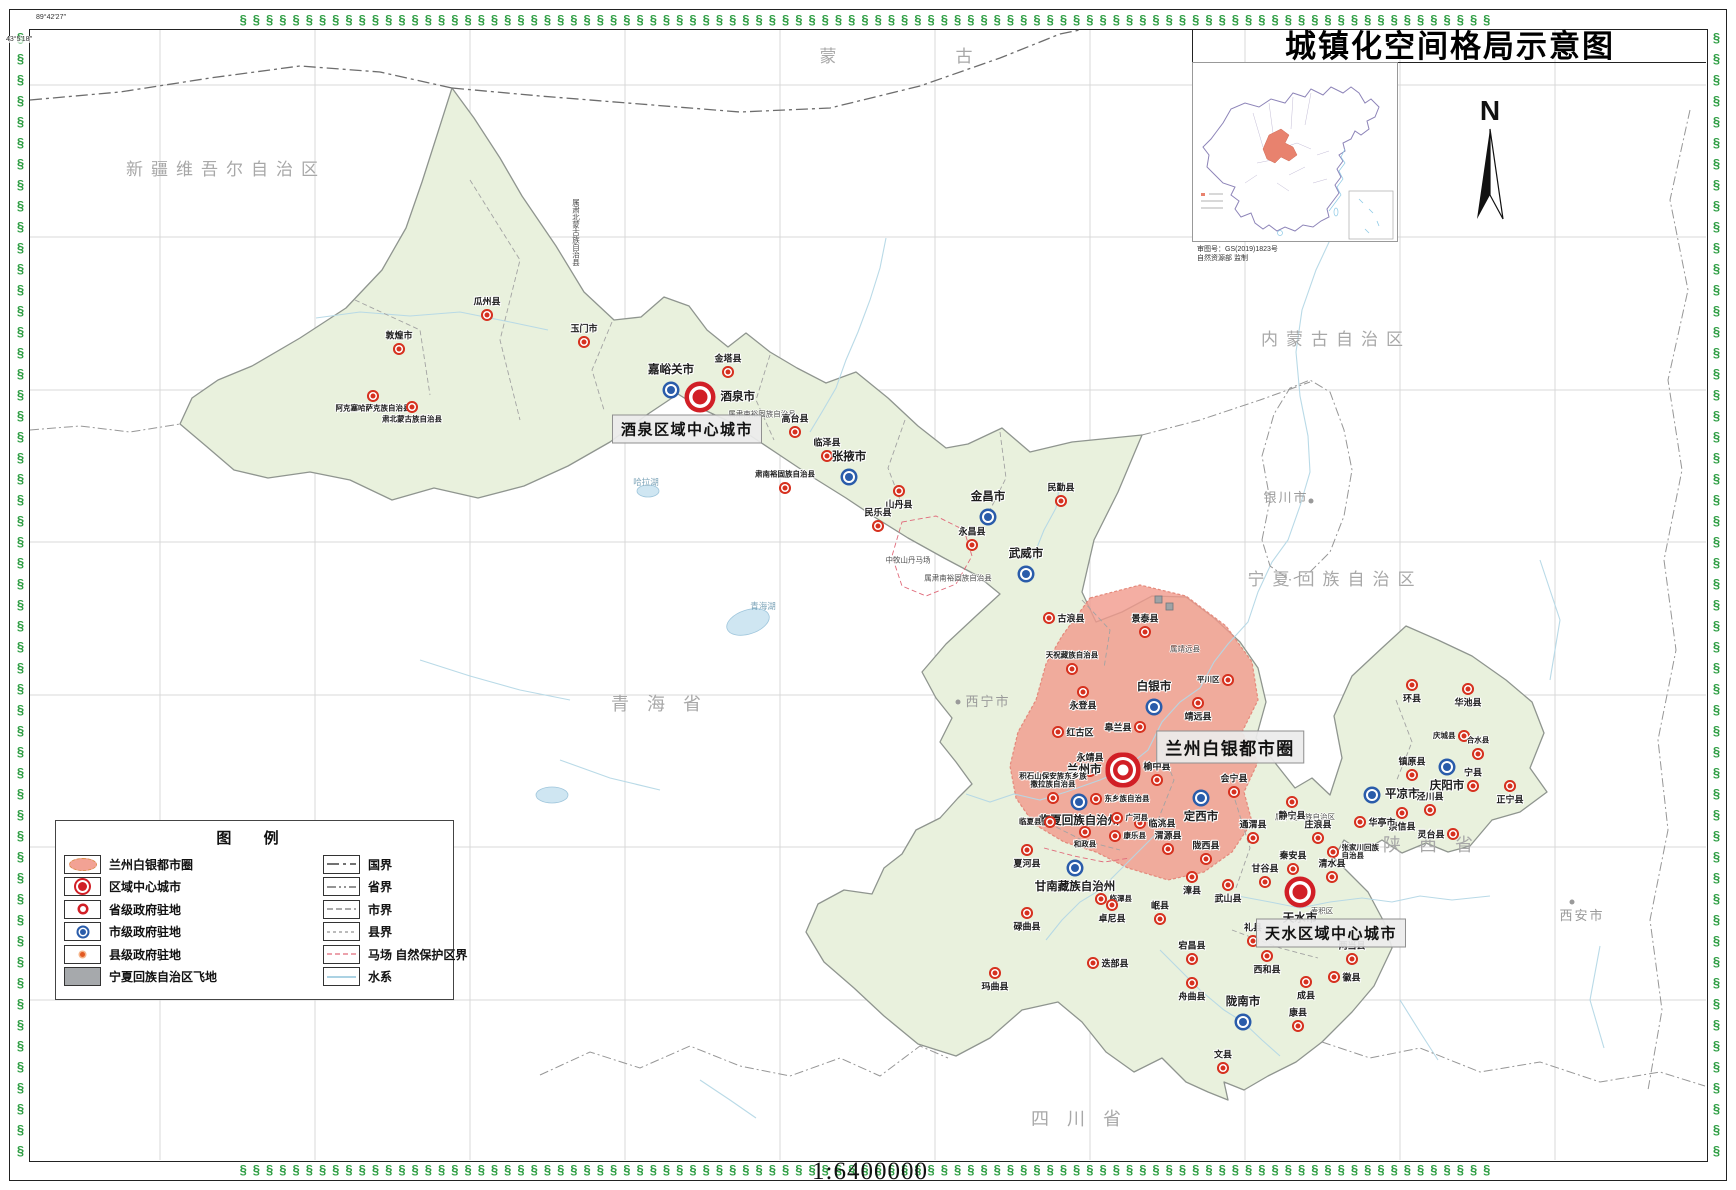 This screenshot has width=1736, height=1190. Describe the element at coordinates (1084, 769) in the screenshot. I see `map-city-label: 兰州市` at that location.